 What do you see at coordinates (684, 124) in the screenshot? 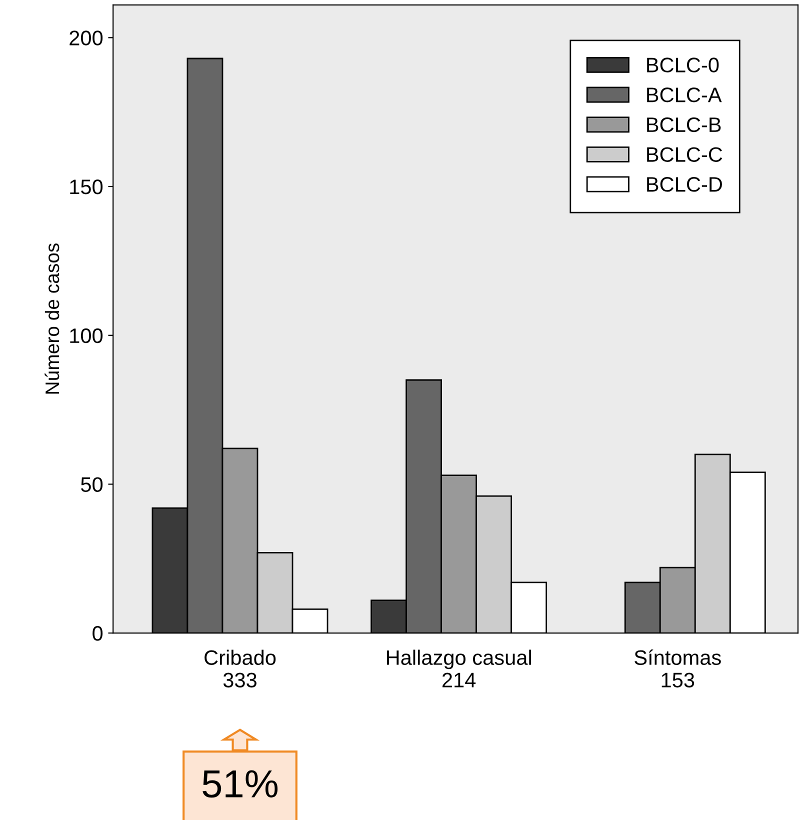
I see `legend-label: BCLC-B` at bounding box center [684, 124].